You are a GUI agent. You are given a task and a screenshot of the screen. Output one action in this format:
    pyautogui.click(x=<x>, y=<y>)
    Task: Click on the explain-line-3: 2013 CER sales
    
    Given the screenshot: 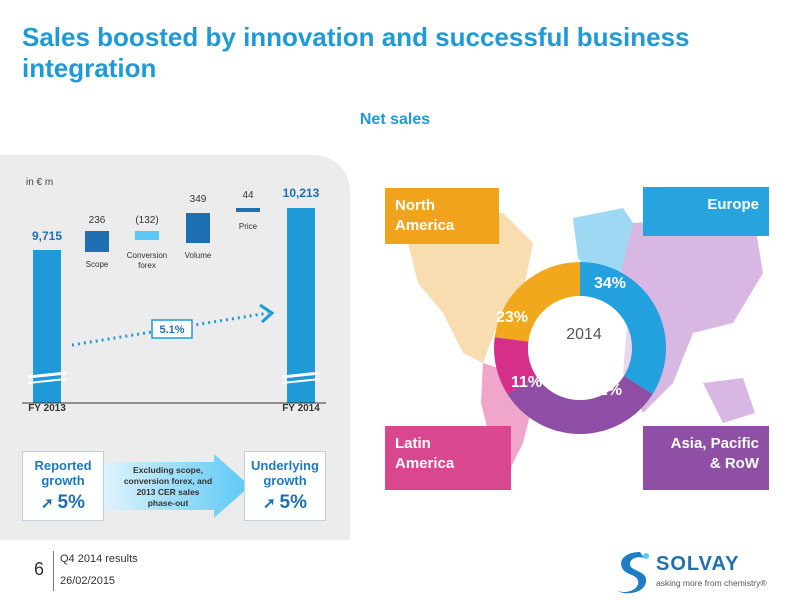 What is the action you would take?
    pyautogui.click(x=168, y=492)
    